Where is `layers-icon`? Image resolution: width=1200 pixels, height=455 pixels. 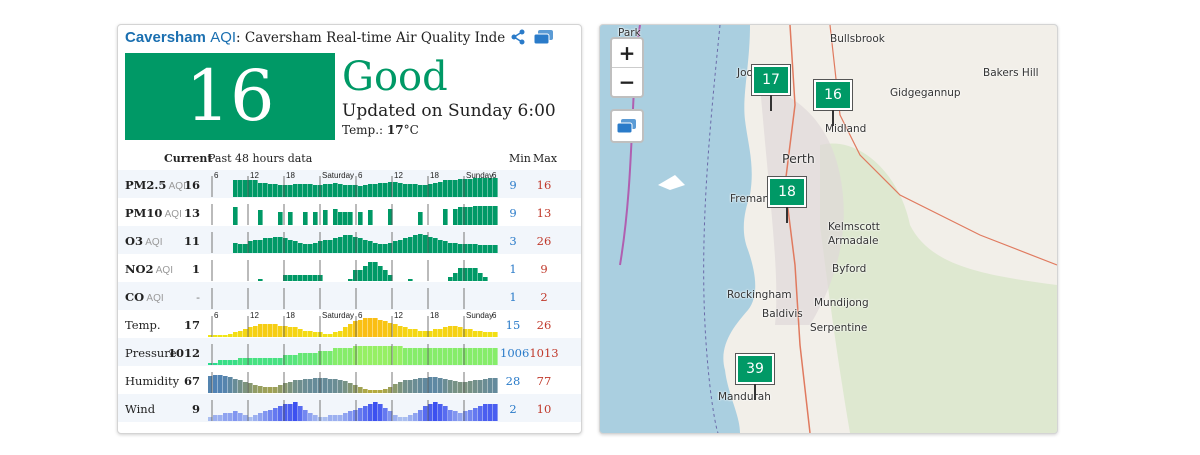 layers-icon is located at coordinates (544, 37).